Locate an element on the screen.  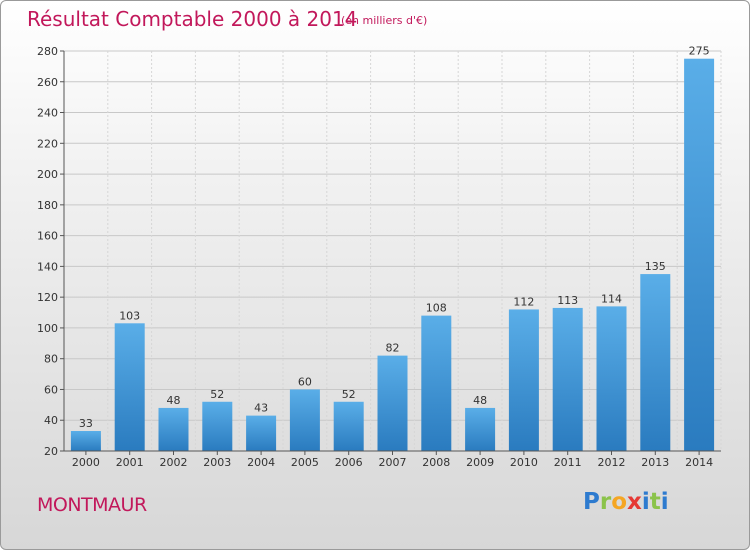
bar-2014 is located at coordinates (699, 254).